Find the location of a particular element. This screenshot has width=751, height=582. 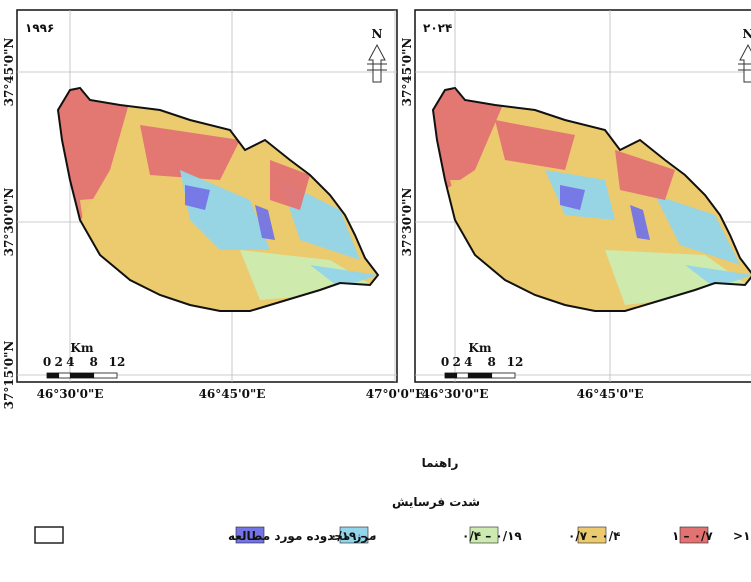

legend-label: ۰/۴ – ۰/۷ is located at coordinates (594, 536).